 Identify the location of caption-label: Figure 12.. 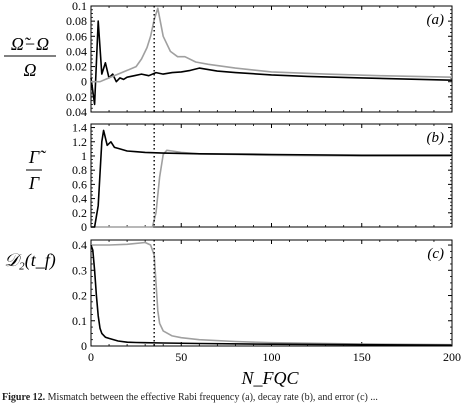
(24, 397).